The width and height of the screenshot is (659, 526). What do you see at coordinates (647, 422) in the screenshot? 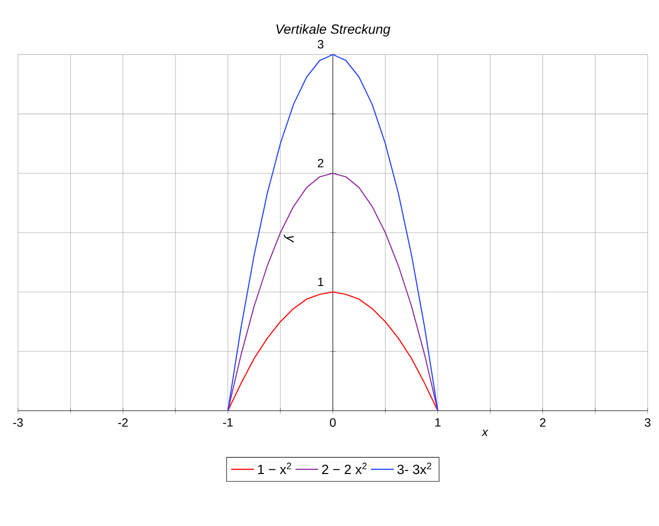
I see `x-tick-label: 3` at bounding box center [647, 422].